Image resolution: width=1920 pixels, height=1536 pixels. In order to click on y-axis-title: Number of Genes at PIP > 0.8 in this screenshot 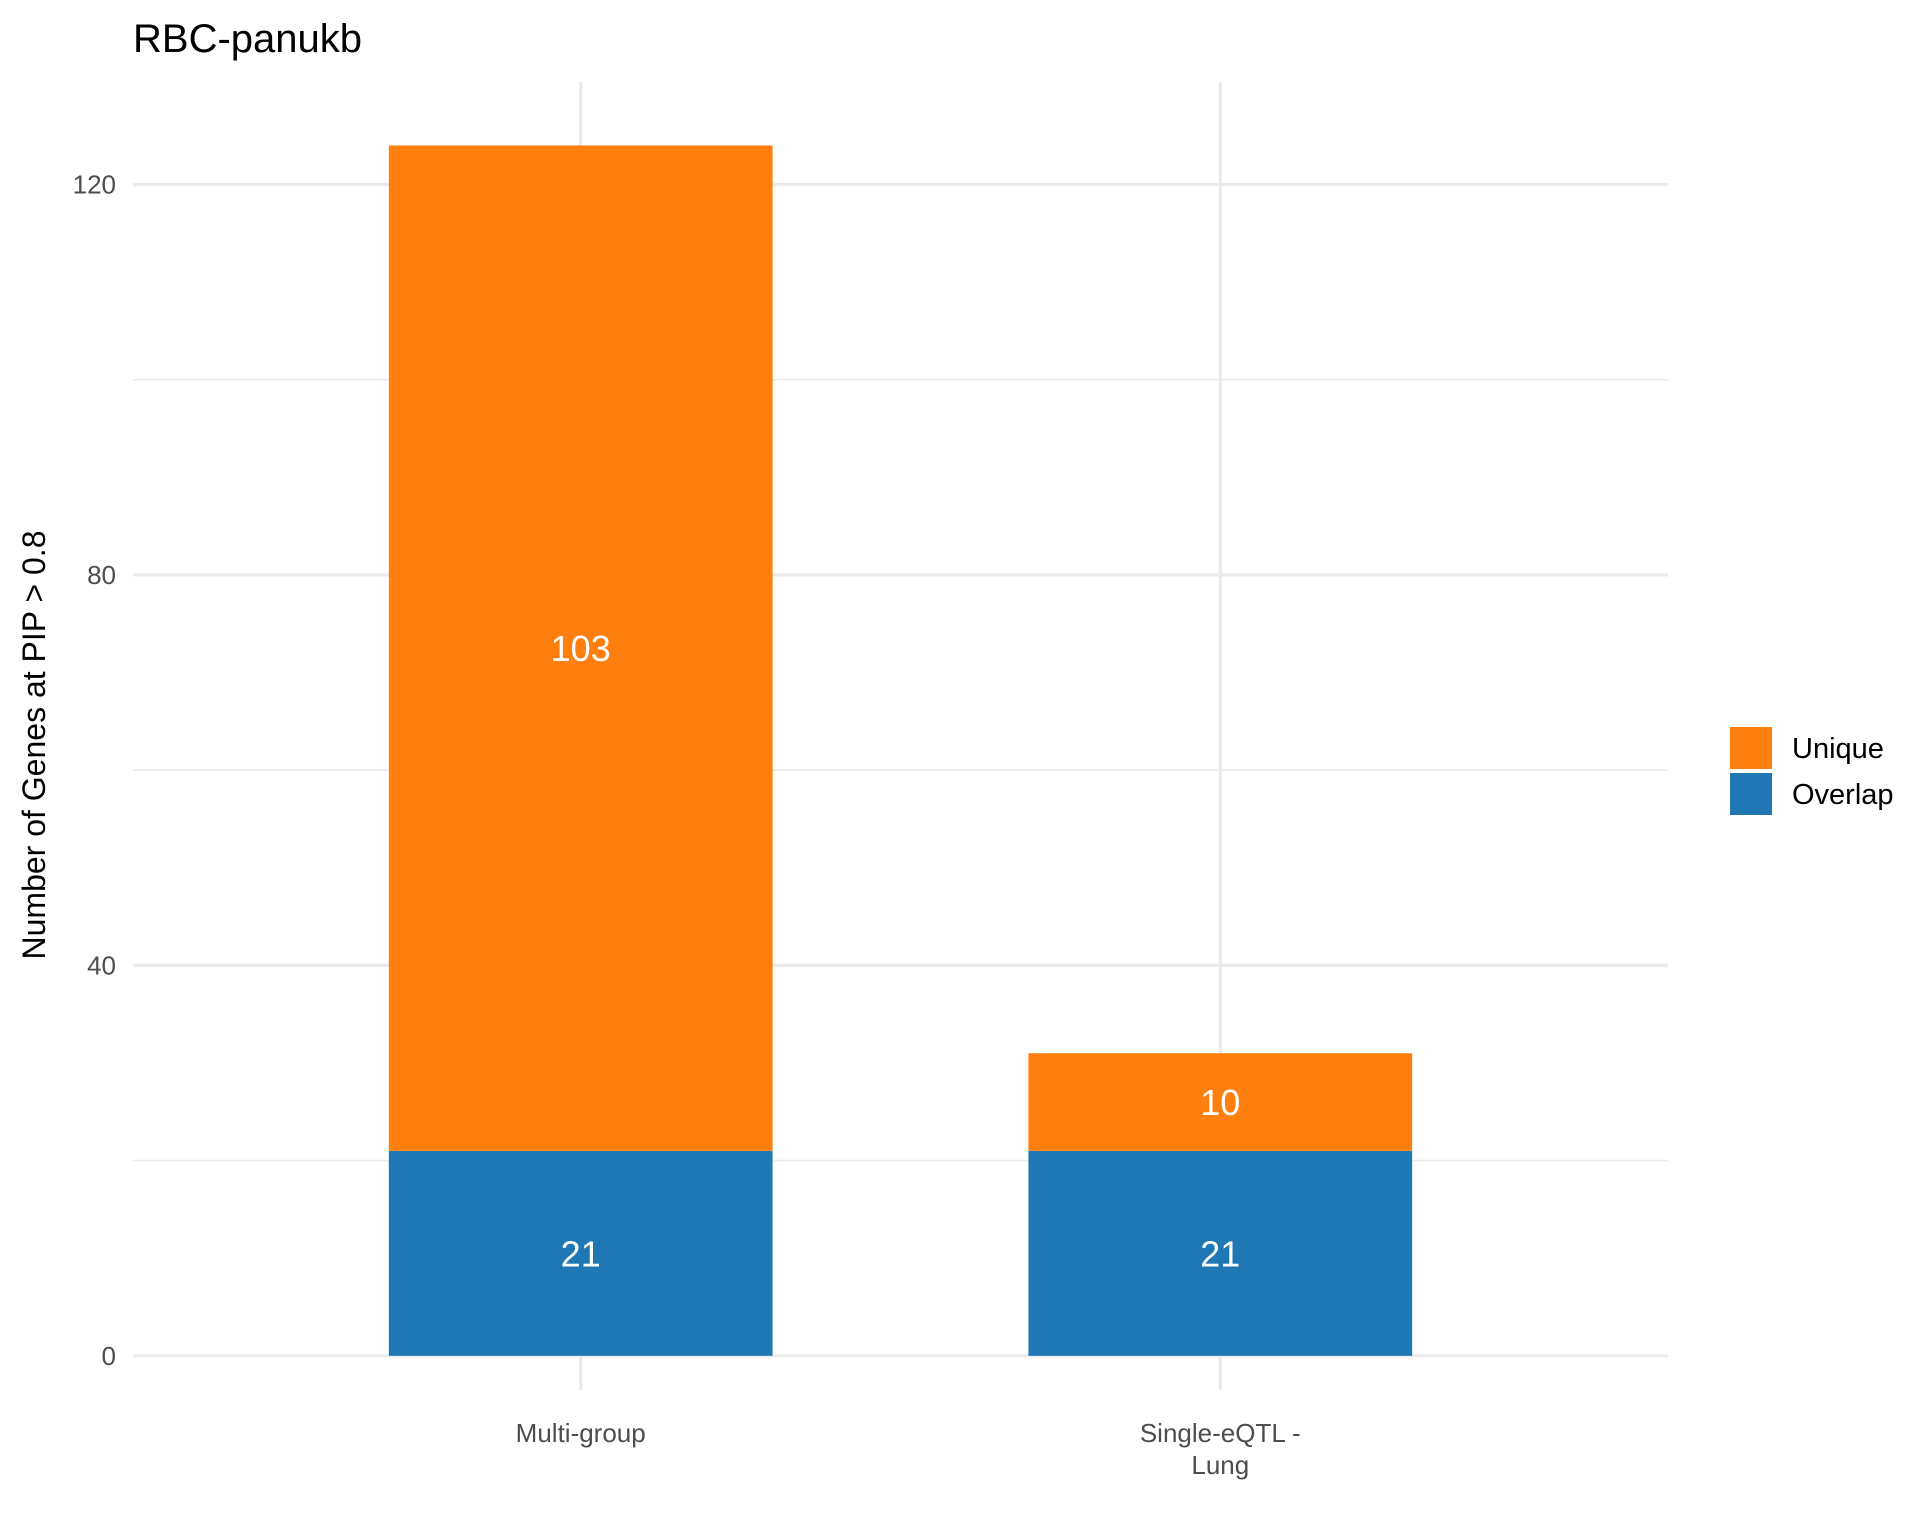, I will do `click(34, 745)`.